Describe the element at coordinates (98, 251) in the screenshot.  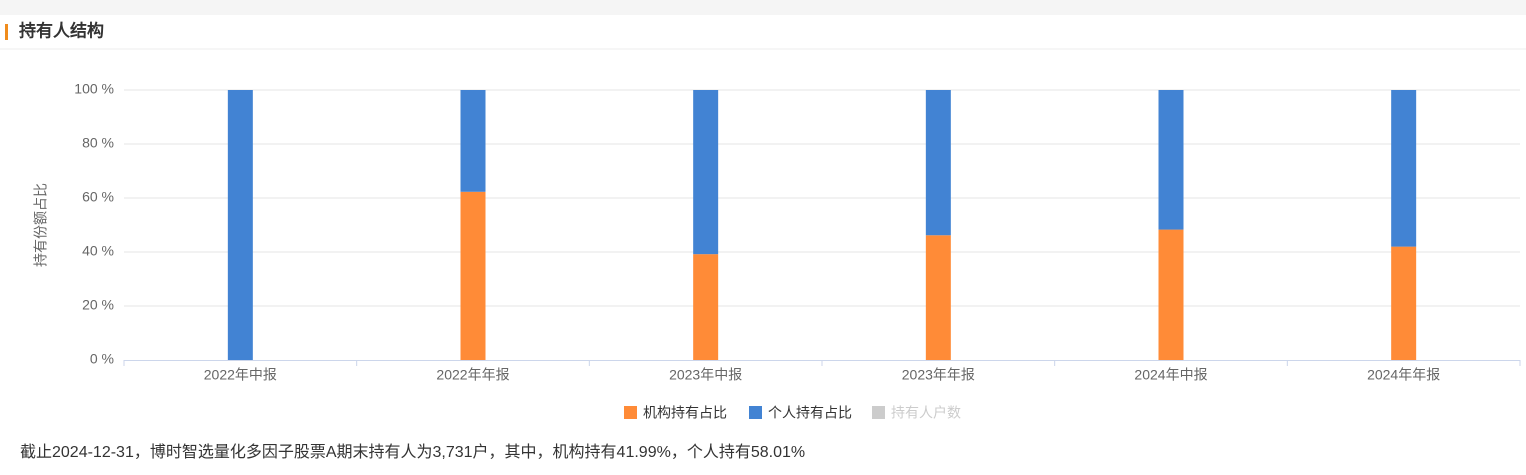
I see `y-tick-label: 40 %` at that location.